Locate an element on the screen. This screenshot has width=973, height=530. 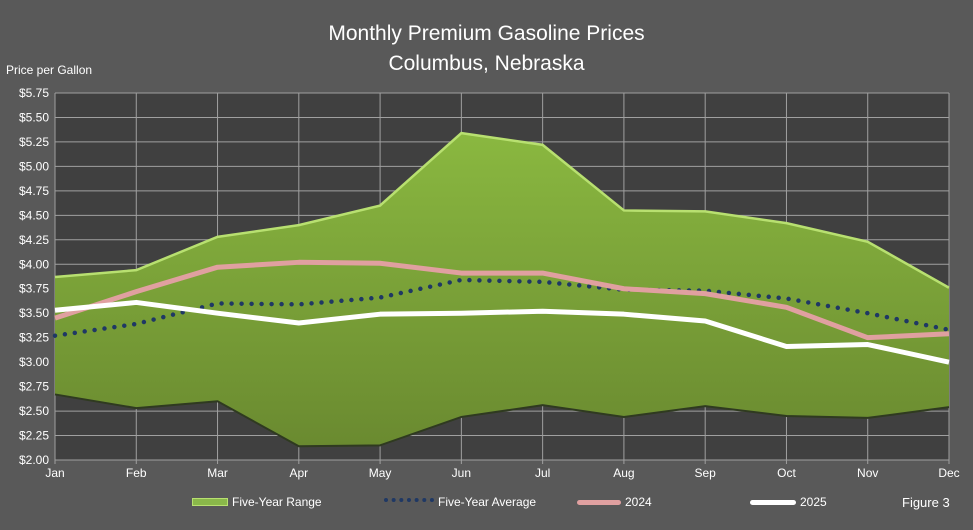
legend-item-range: Five-Year Range is located at coordinates (257, 502).